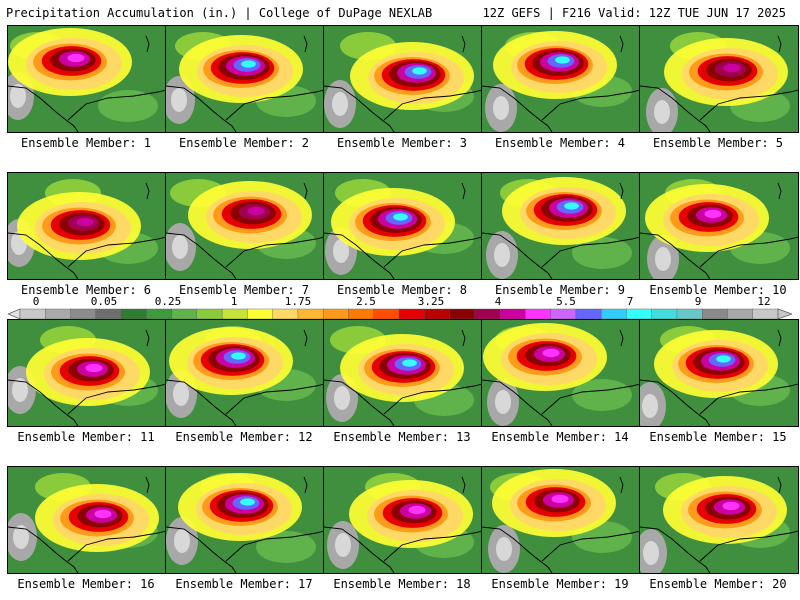  I want to click on ensemble-member-label: Ensemble Member: 18, so click(402, 584).